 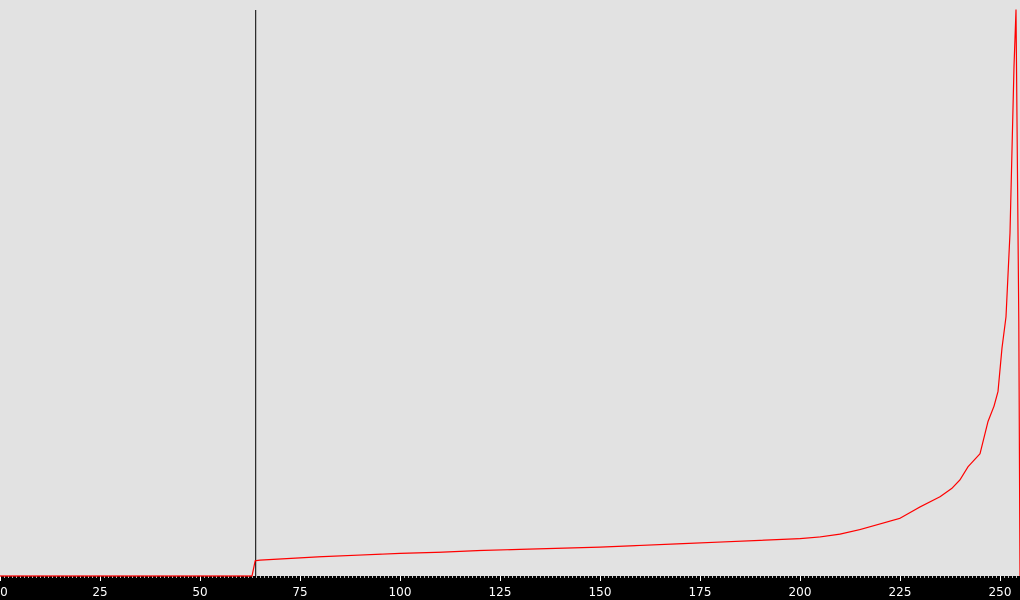 What do you see at coordinates (600, 592) in the screenshot?
I see `x-tick-label: 150` at bounding box center [600, 592].